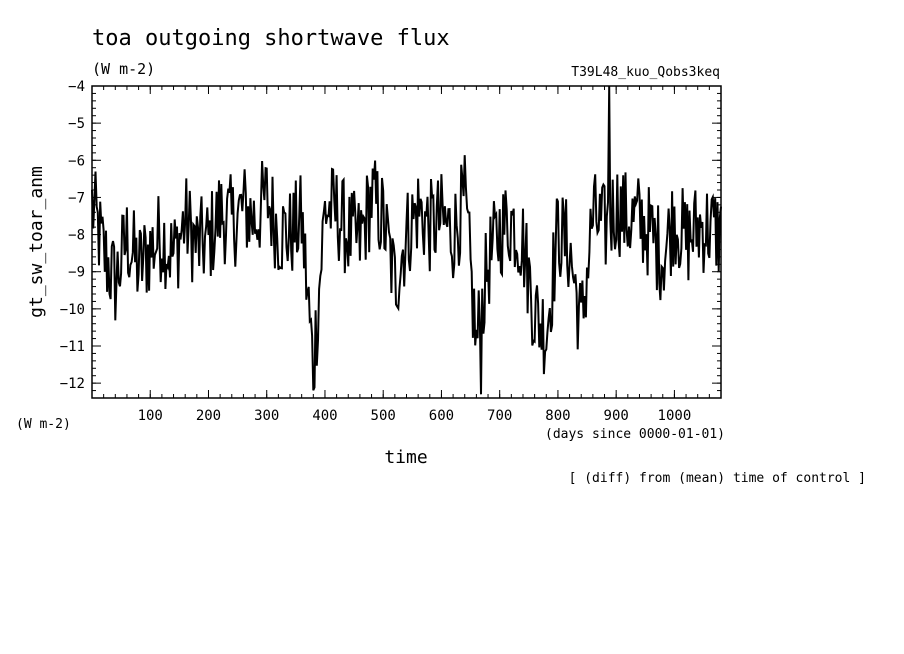 The width and height of the screenshot is (904, 654). I want to click on x-tick-label: 1000, so click(675, 416).